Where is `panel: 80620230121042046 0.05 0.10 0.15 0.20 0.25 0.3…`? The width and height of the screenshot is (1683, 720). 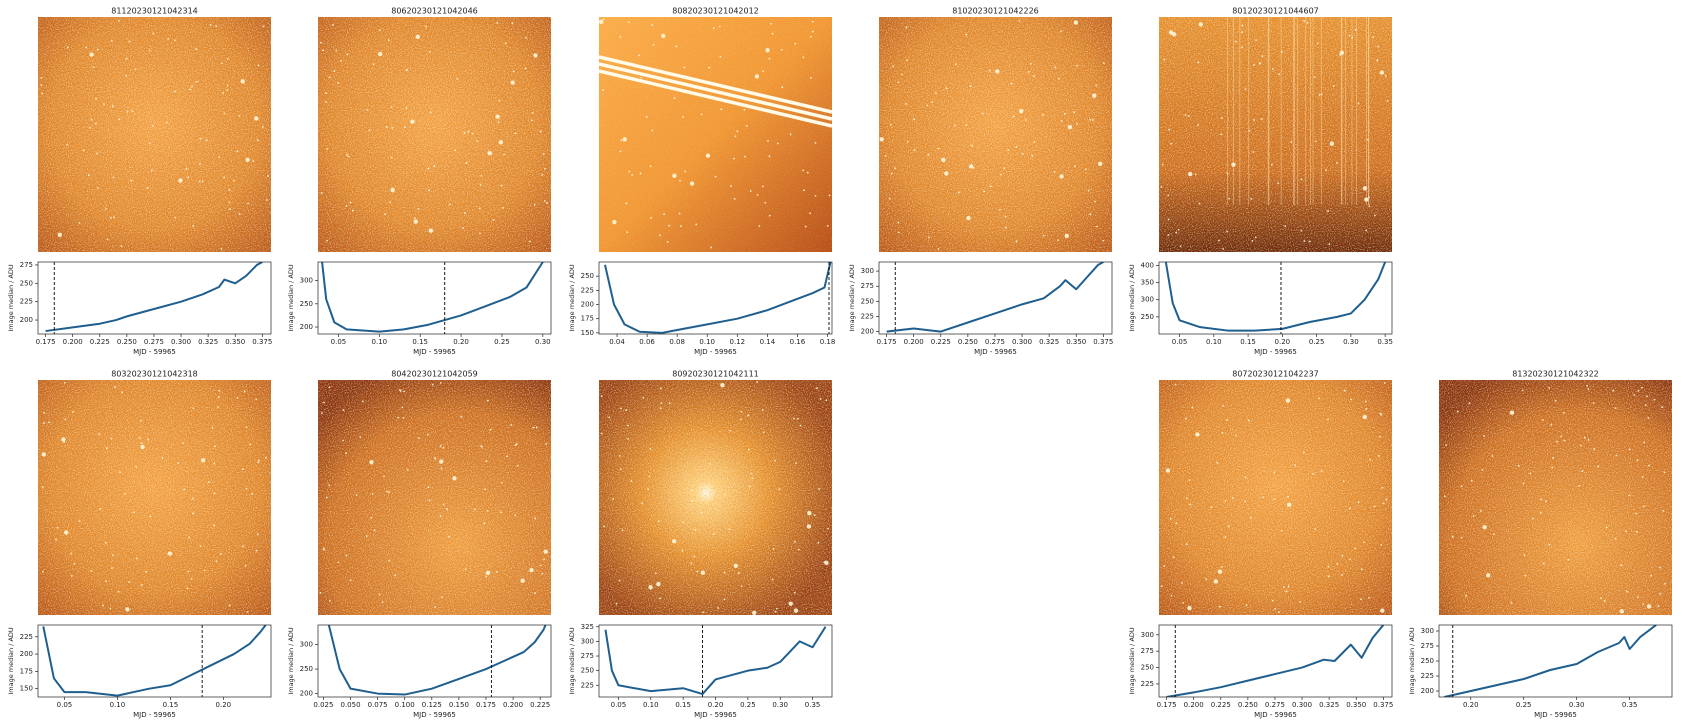 panel: 80620230121042046 0.05 0.10 0.15 0.20 0.25 0.3… is located at coordinates (419, 181).